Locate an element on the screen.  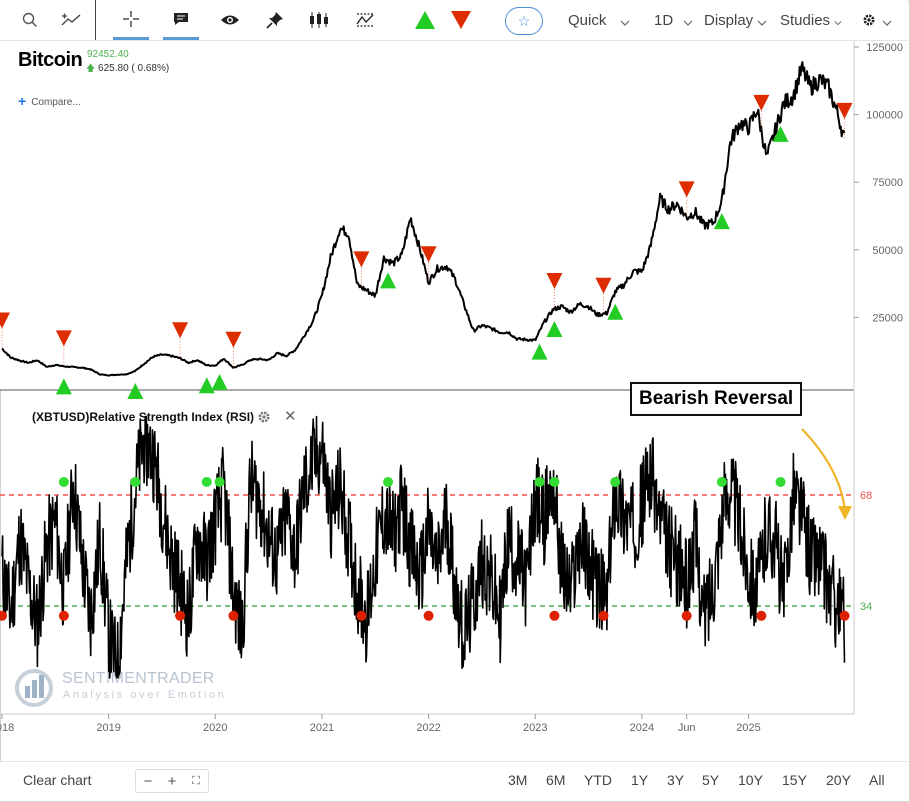
clear-chart-button: Clear chart is located at coordinates (57, 780).